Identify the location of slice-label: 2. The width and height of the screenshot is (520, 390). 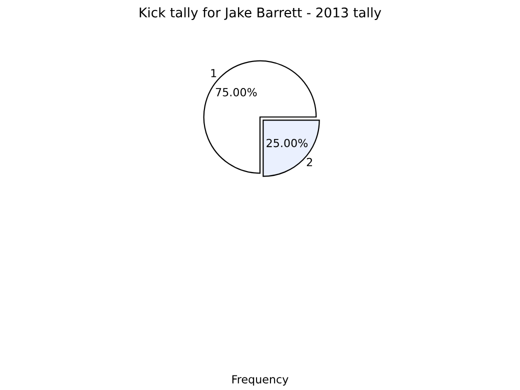
(309, 162).